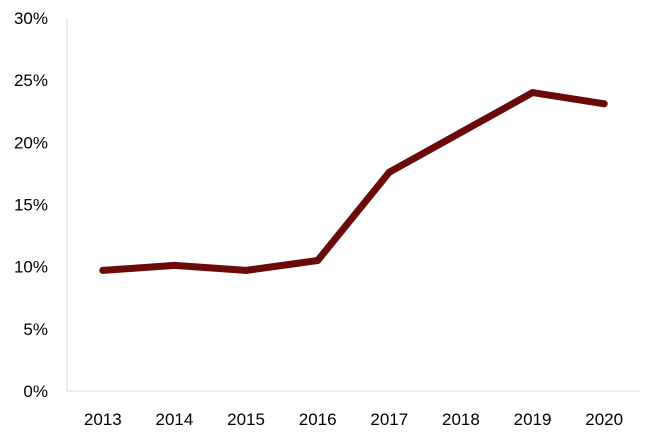  I want to click on x-tick-label: 2016, so click(318, 419).